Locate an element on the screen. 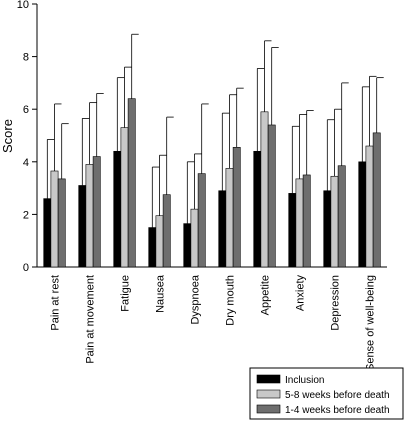  x-tick-label: Anxiety is located at coordinates (301, 293).